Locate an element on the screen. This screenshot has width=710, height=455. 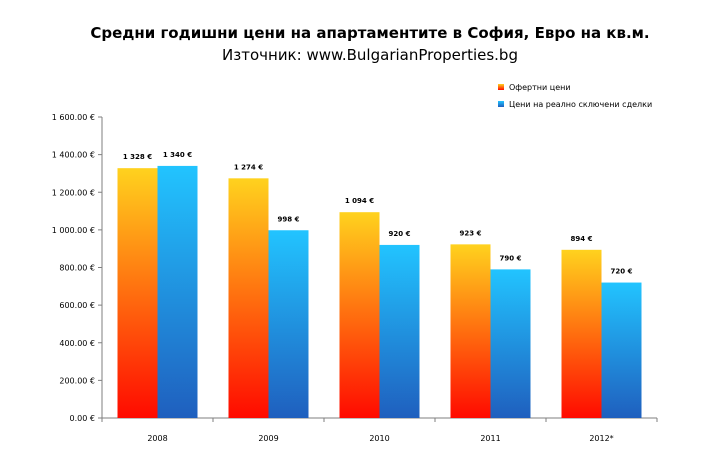
legend-label-deal: Цени на реално сключени сделки is located at coordinates (580, 104).